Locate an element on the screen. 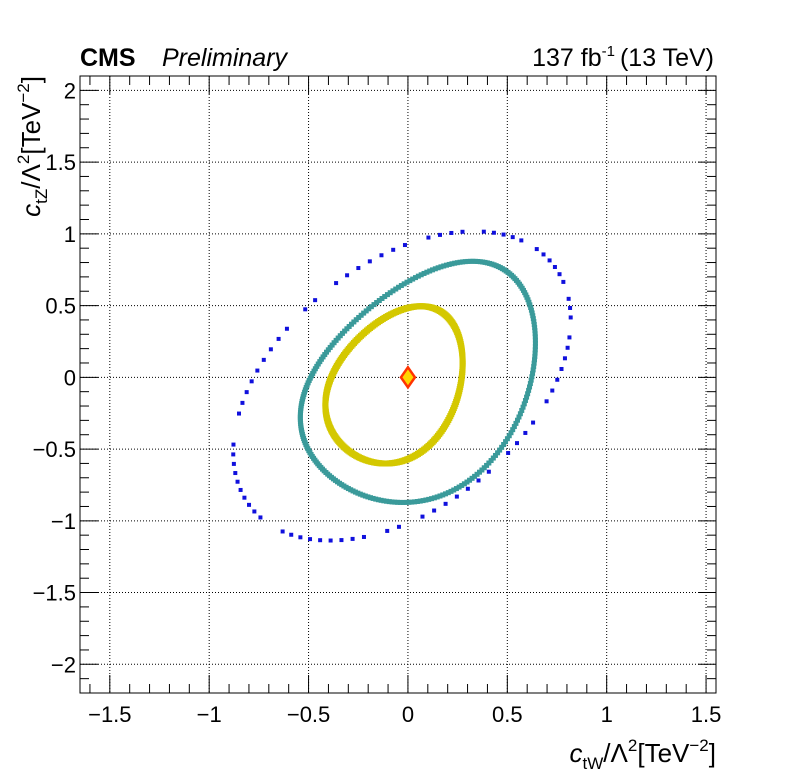 The height and width of the screenshot is (772, 796). y-tick-label: −1.5 is located at coordinates (54, 593).